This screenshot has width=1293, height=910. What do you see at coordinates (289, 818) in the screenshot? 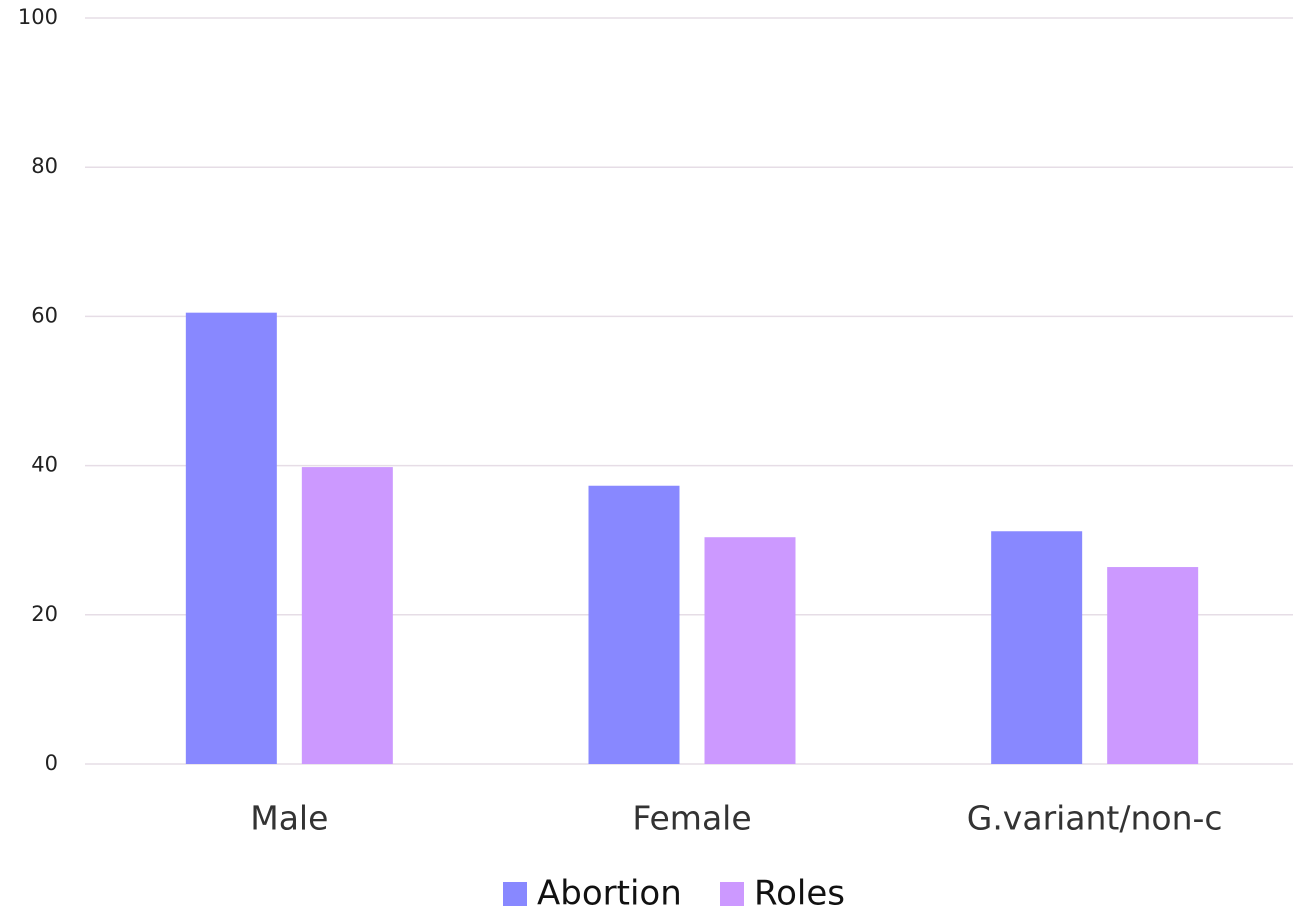
I see `x-tick-label: Male` at bounding box center [289, 818].